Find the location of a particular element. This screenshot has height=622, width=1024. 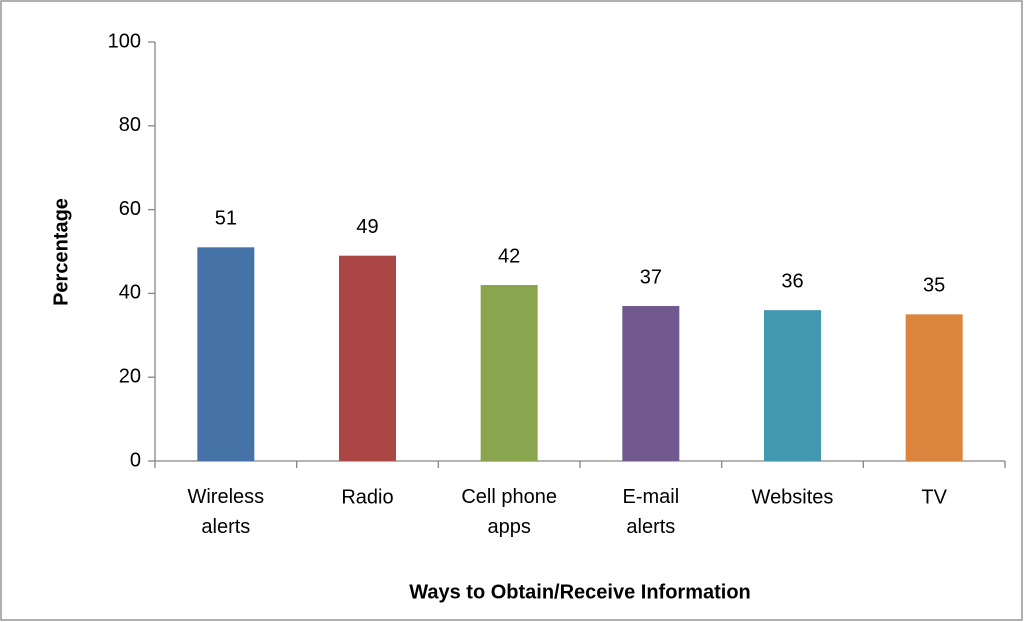

x-axis-title: Ways to Obtain/Receive Information is located at coordinates (580, 592).